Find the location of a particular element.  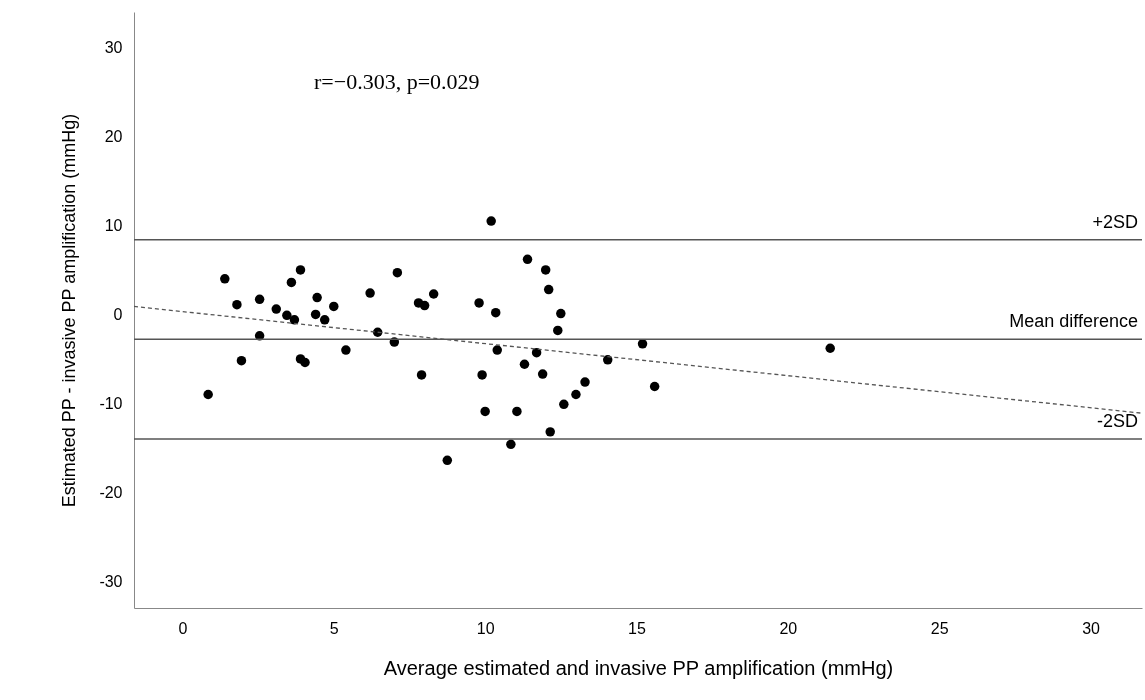

y-tick-label: 10 is located at coordinates (113, 225).